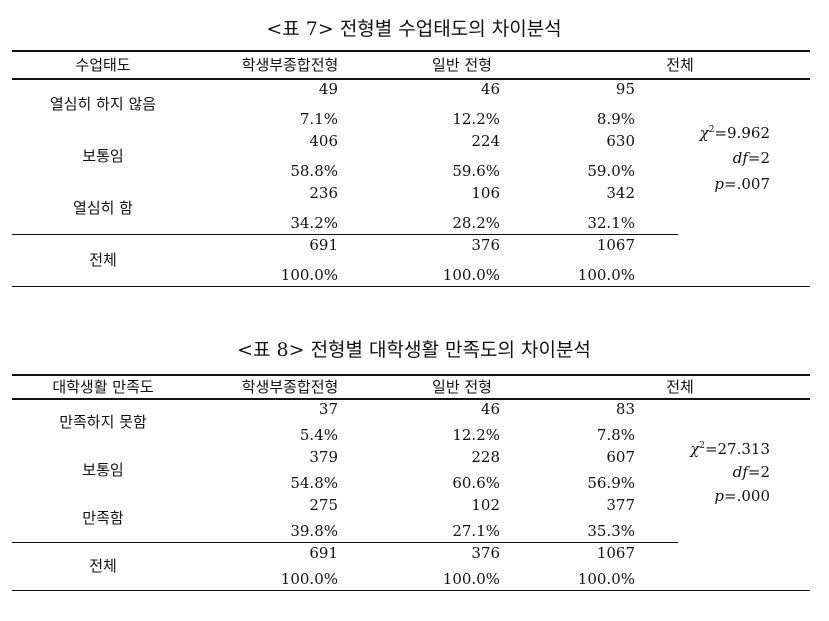  I want to click on stat-part: .007, so click(753, 184).